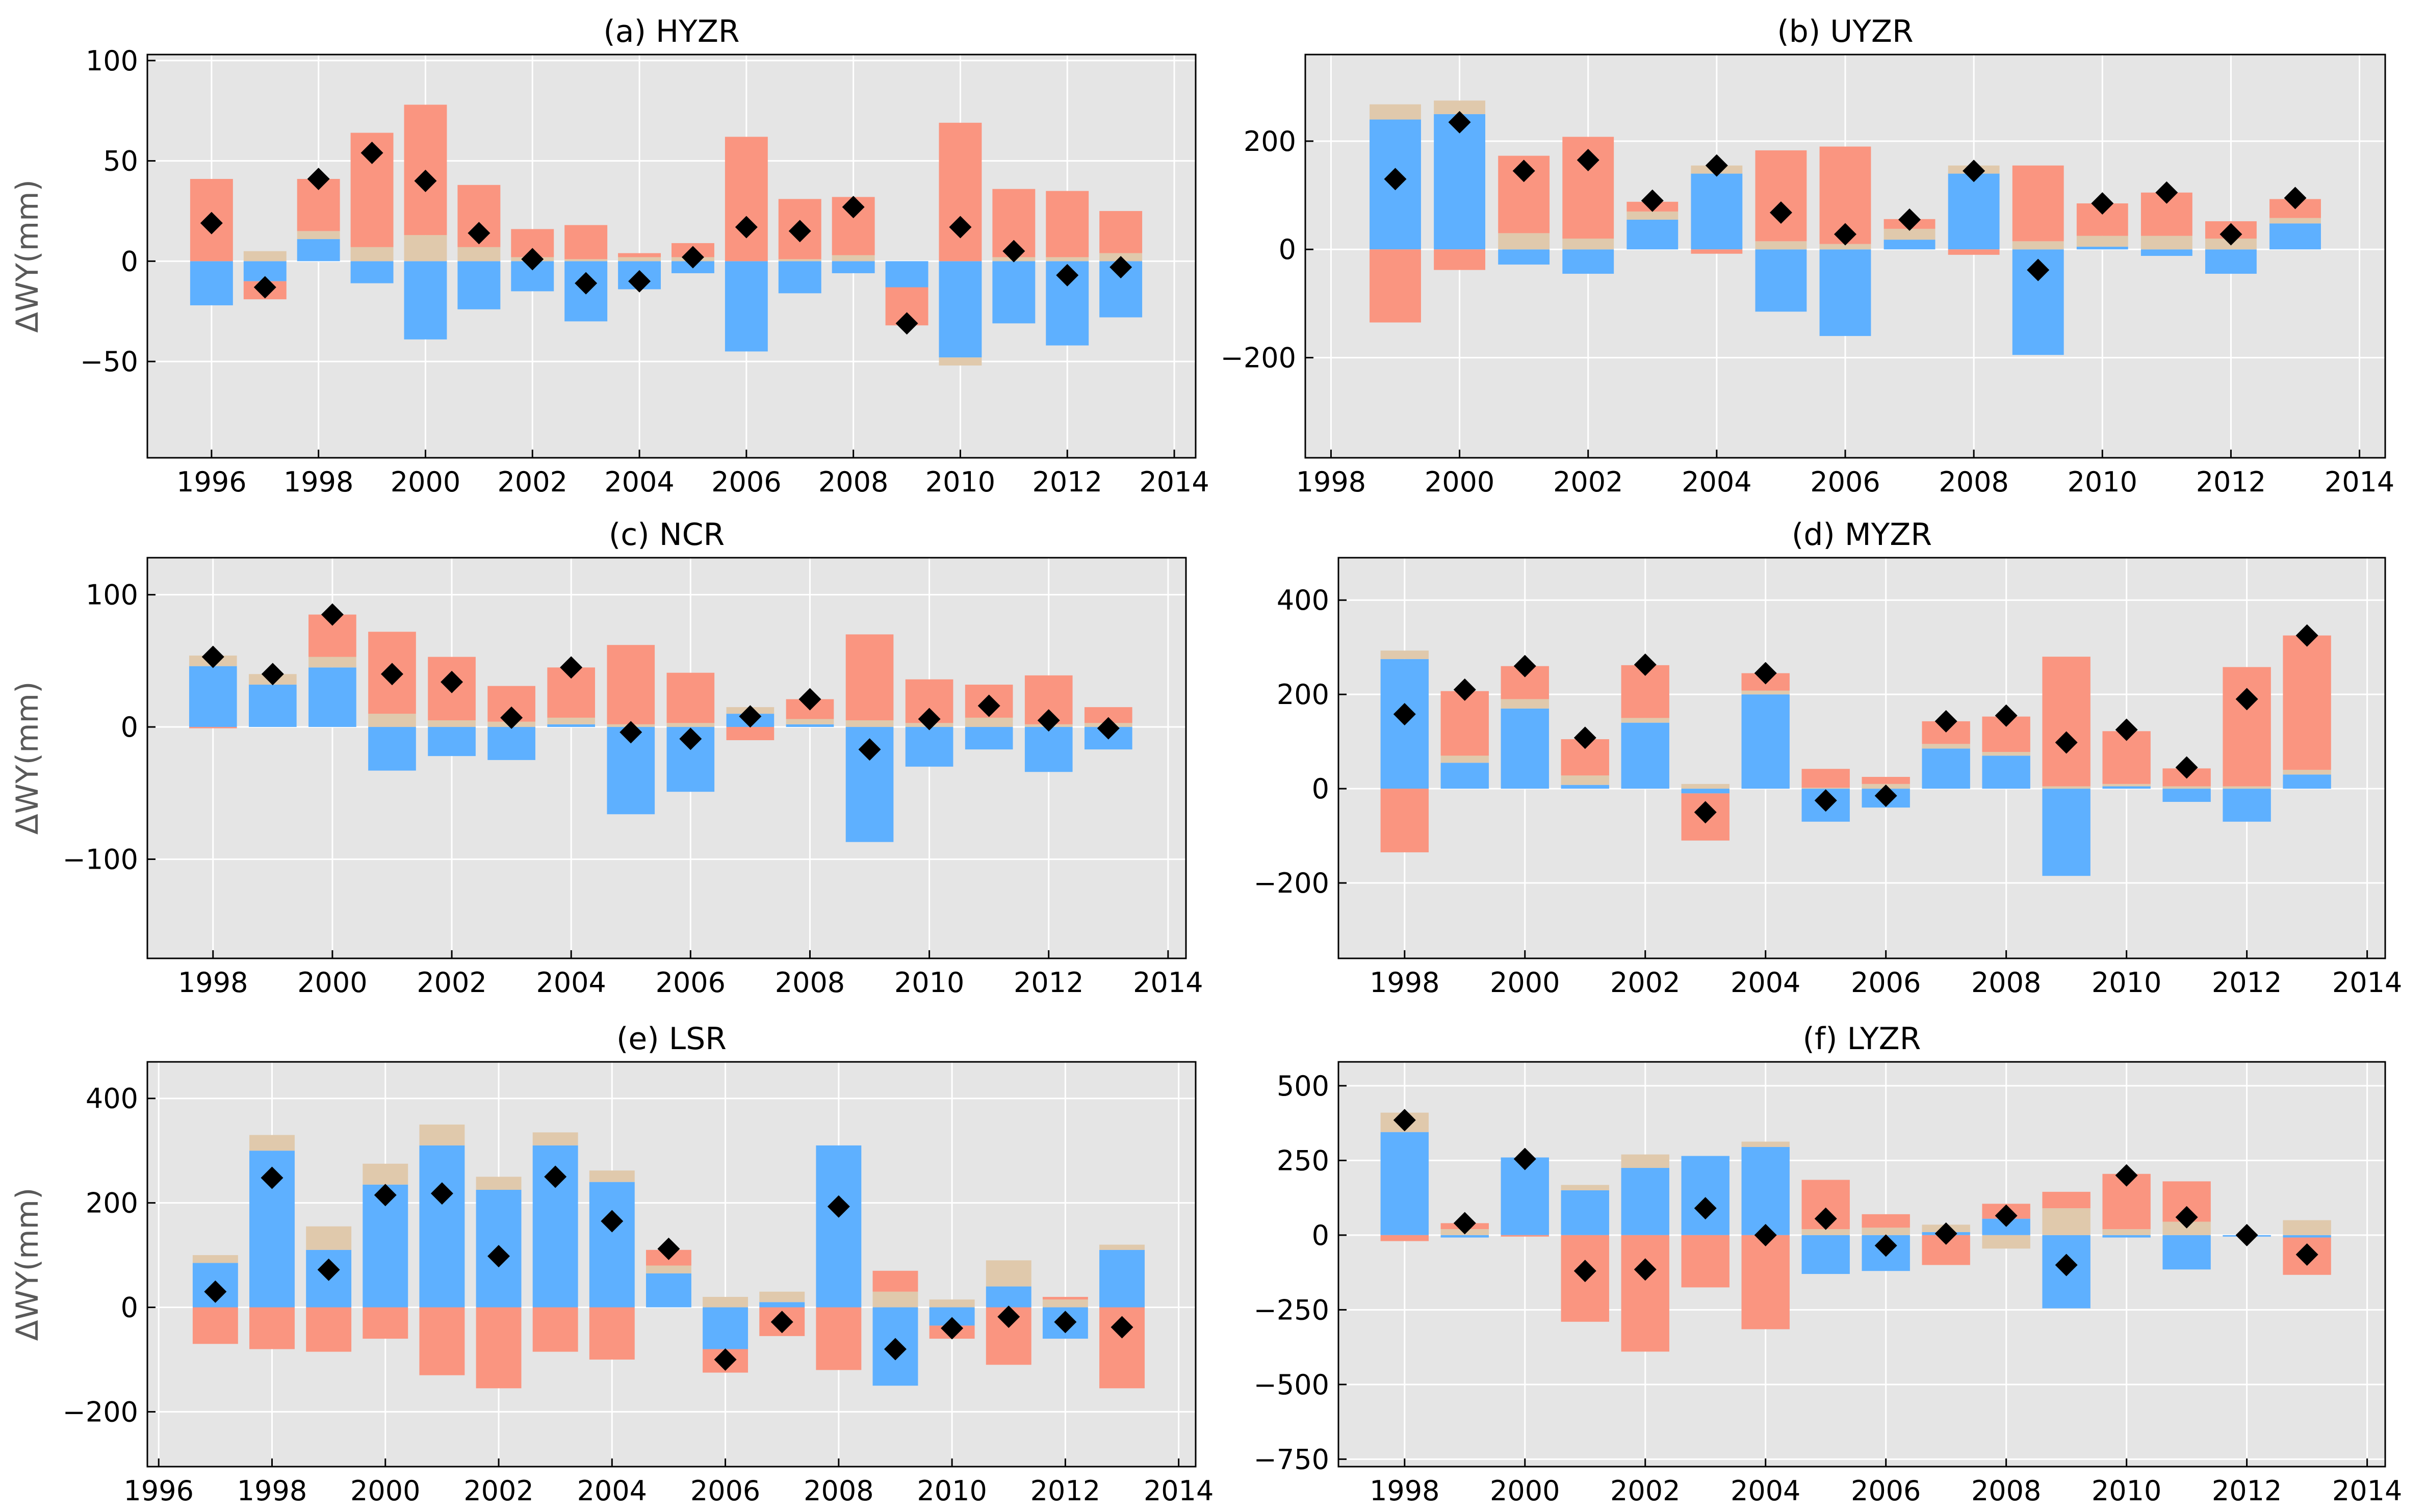 This screenshot has width=2426, height=1512. Describe the element at coordinates (213, 983) in the screenshot. I see `x-tick-label: 1998` at that location.